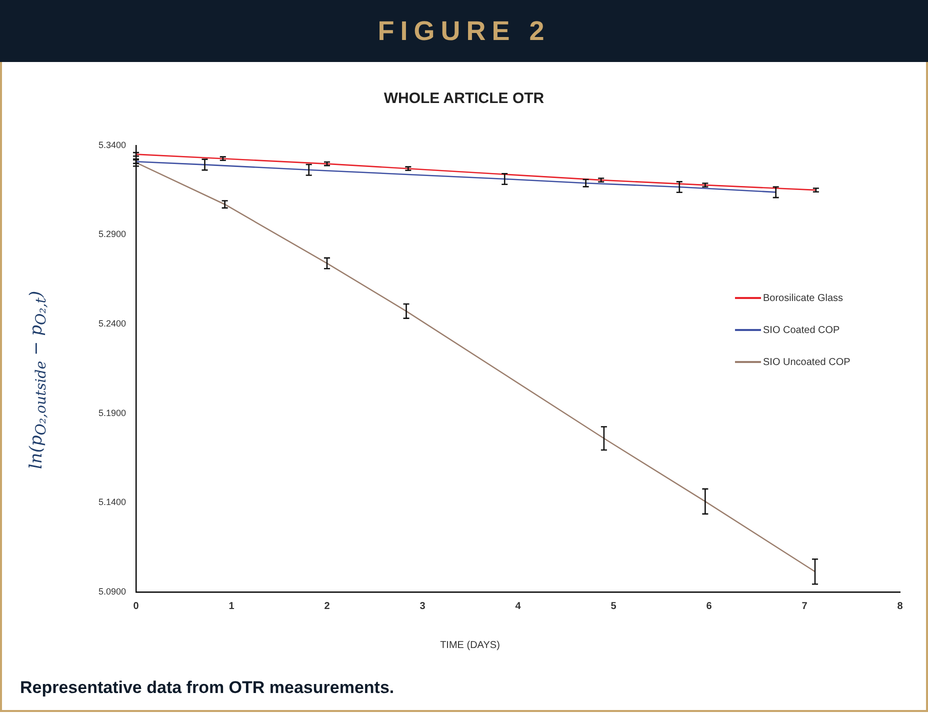 This screenshot has height=714, width=928. I want to click on x-tick-label: 3, so click(423, 606).